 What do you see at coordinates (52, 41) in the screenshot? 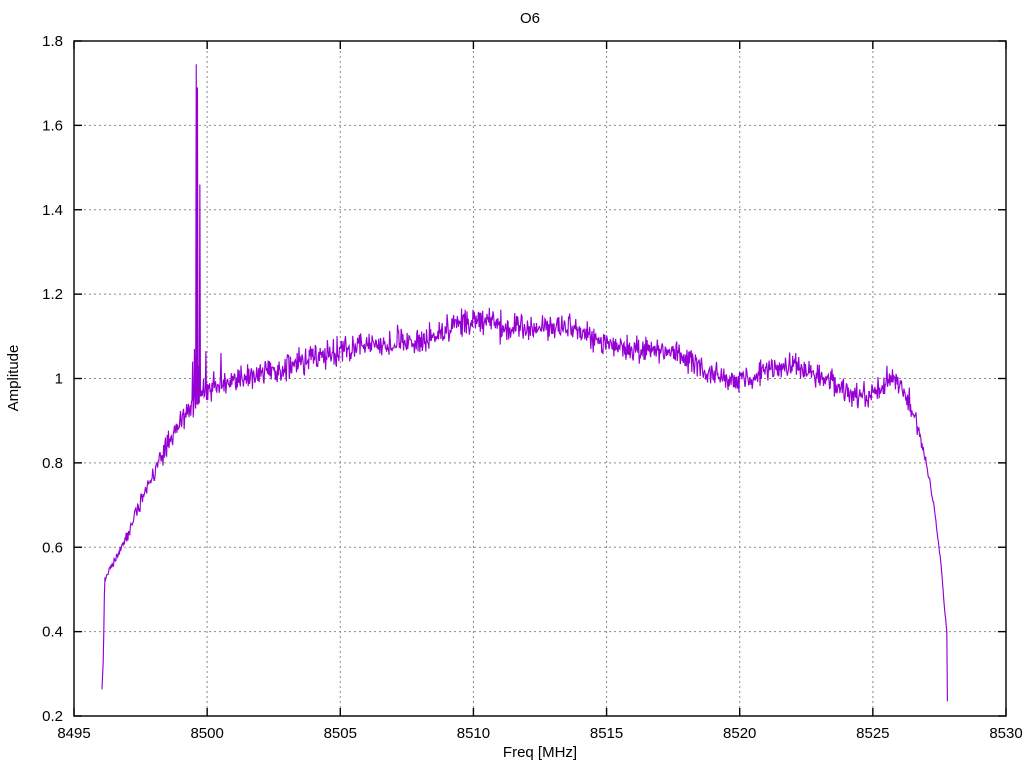
I see `y-tick-label: 1.8` at bounding box center [52, 41].